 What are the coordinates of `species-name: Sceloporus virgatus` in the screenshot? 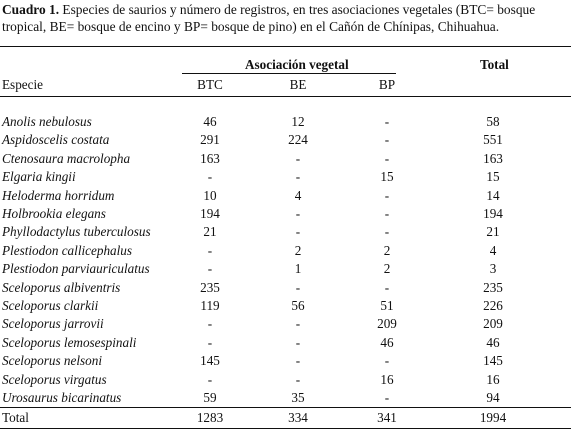 It's located at (54, 379).